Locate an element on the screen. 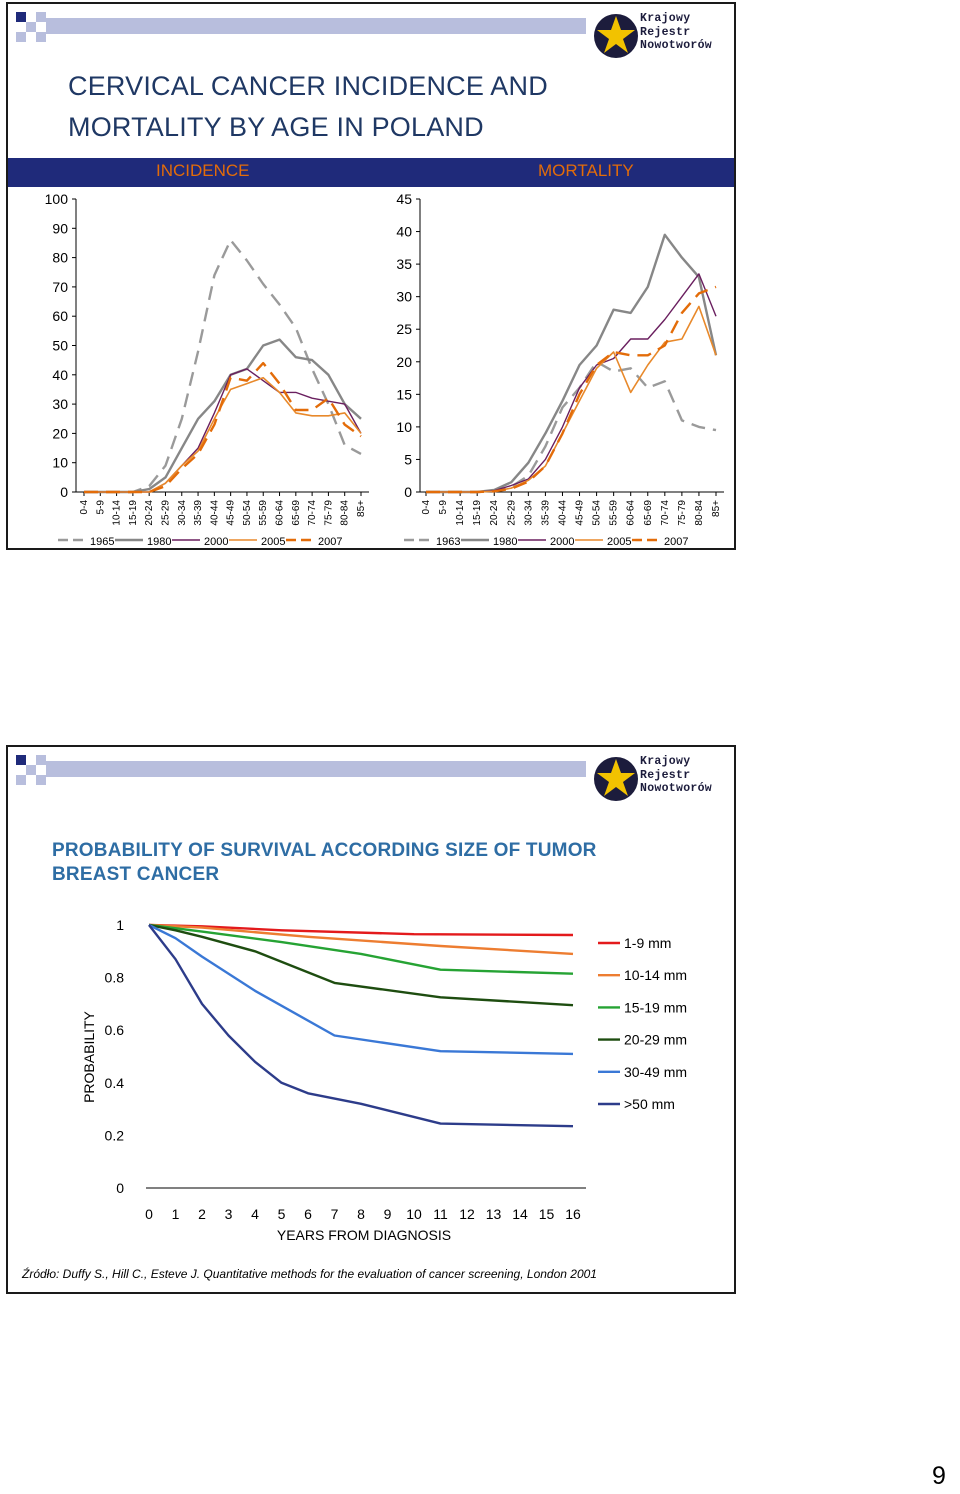 The width and height of the screenshot is (960, 1494). y-tick-label: 70 is located at coordinates (60, 287).